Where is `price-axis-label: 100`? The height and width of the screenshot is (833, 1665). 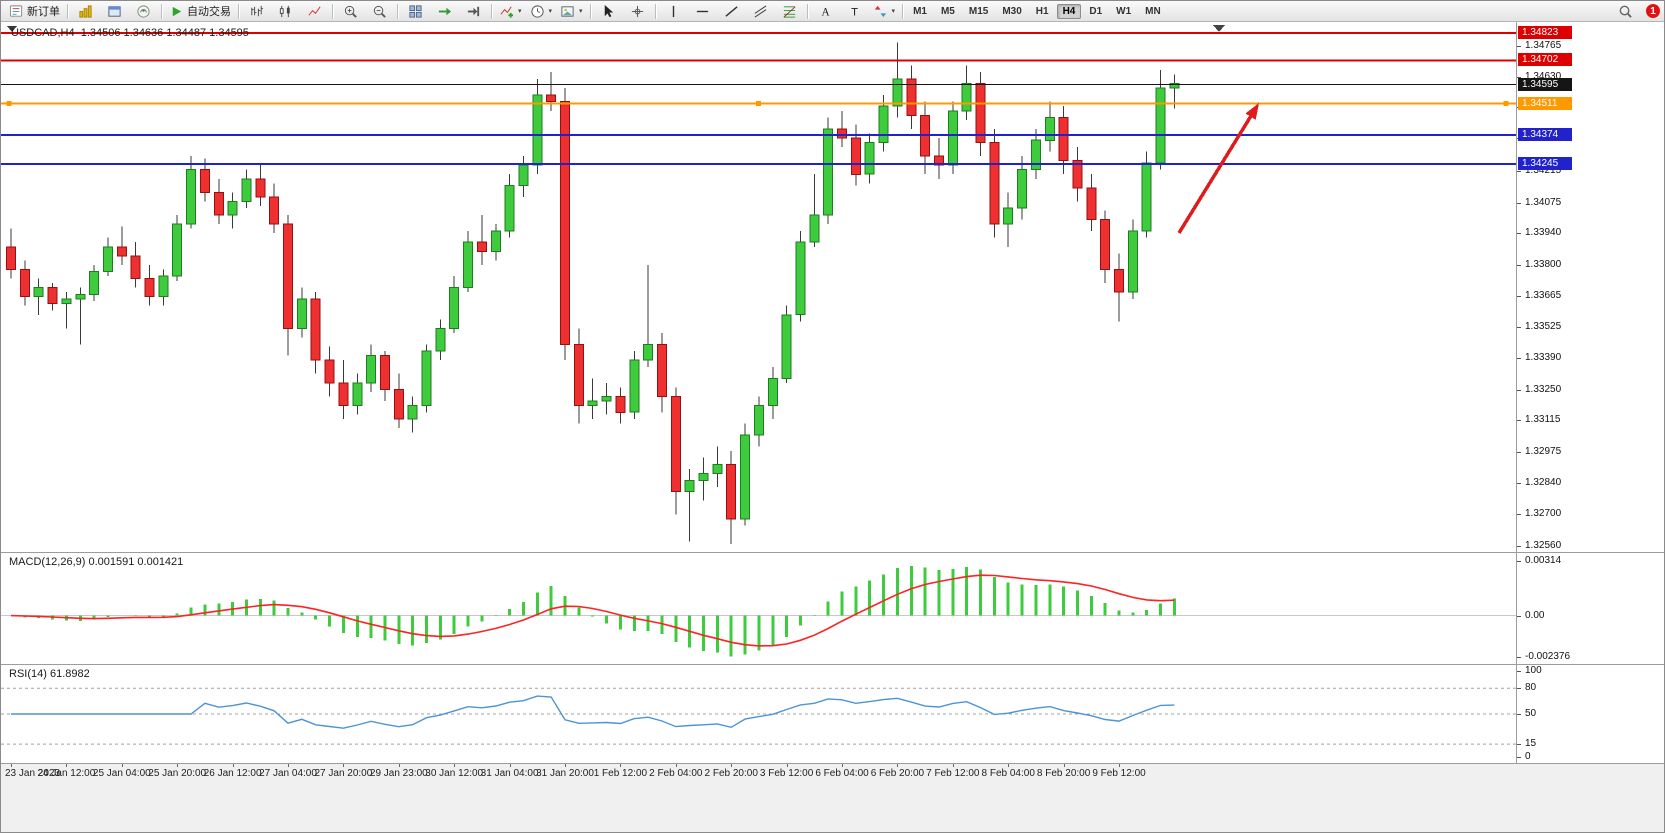 price-axis-label: 100 is located at coordinates (1533, 670).